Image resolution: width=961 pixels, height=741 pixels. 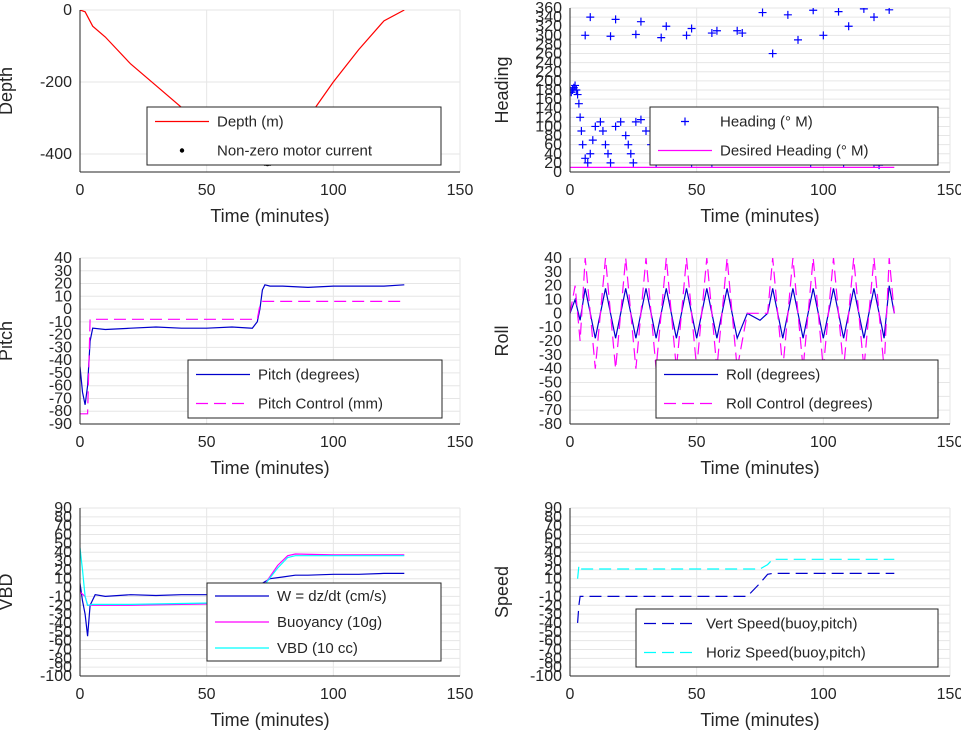 I want to click on speed-series-1-line, so click(x=736, y=568).